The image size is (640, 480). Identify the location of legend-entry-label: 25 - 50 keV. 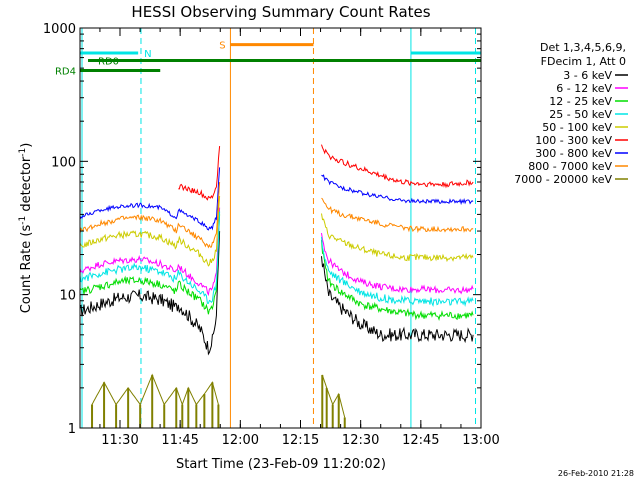
(580, 114).